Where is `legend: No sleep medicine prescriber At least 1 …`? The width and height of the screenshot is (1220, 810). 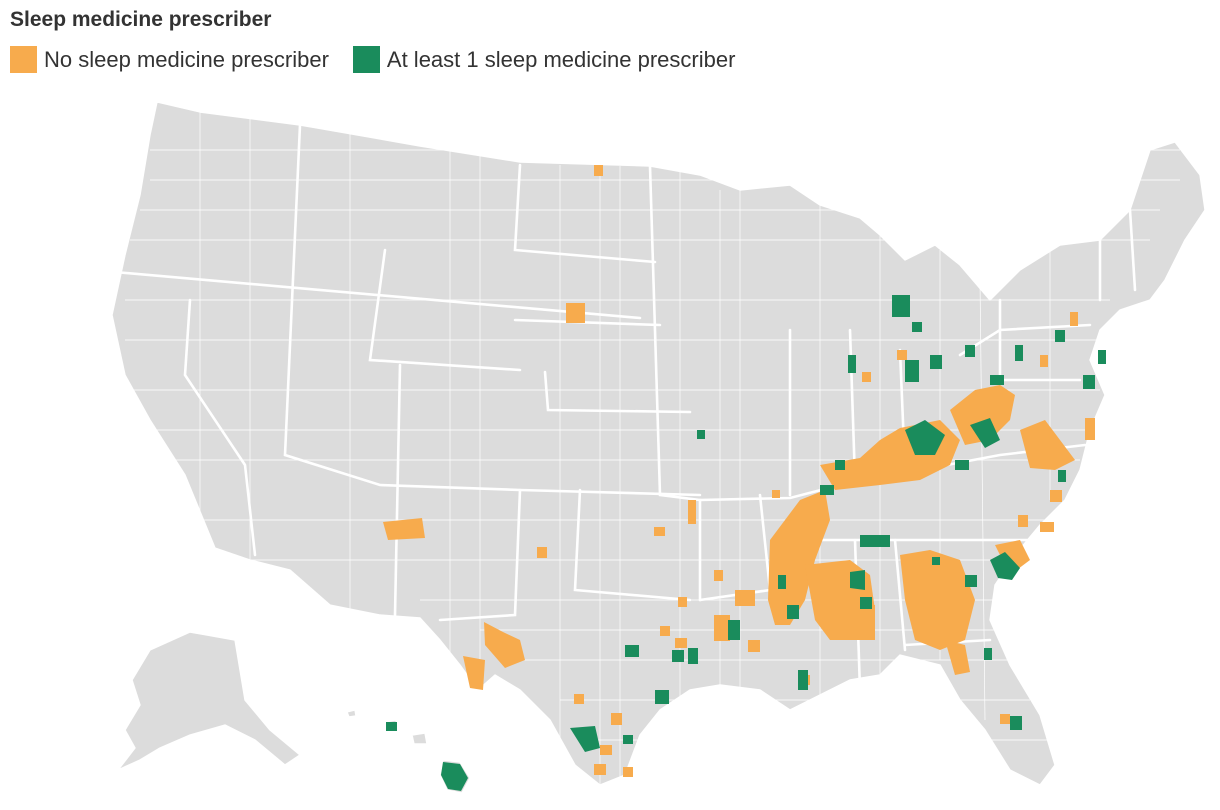 legend: No sleep medicine prescriber At least 1 … is located at coordinates (372, 59).